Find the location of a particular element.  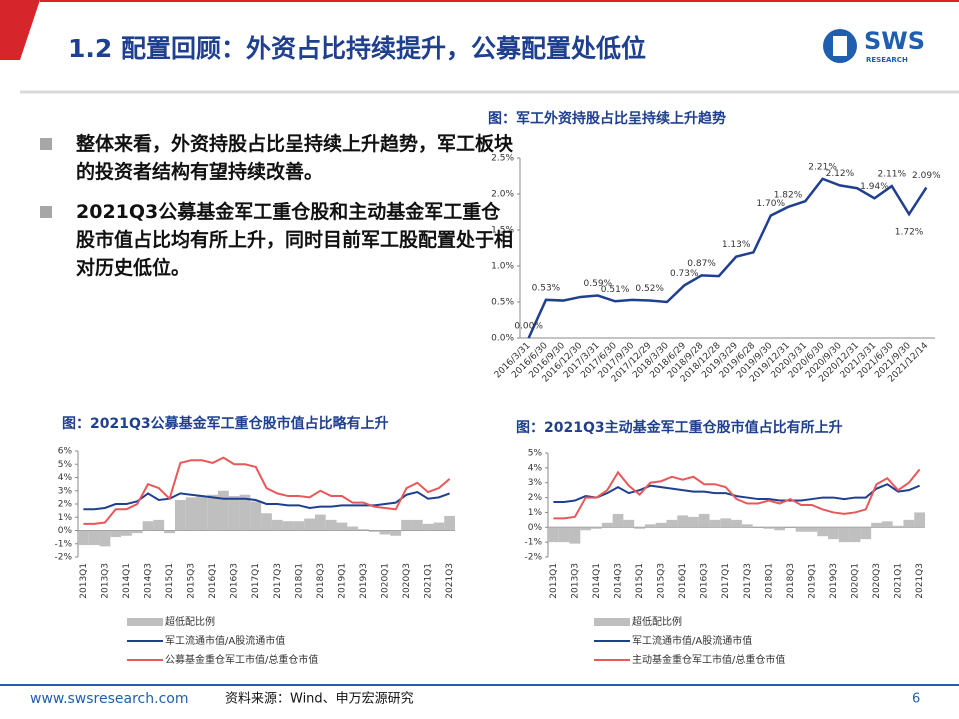

footer-source: 资料来源：Wind、申万宏源研究 is located at coordinates (319, 699).